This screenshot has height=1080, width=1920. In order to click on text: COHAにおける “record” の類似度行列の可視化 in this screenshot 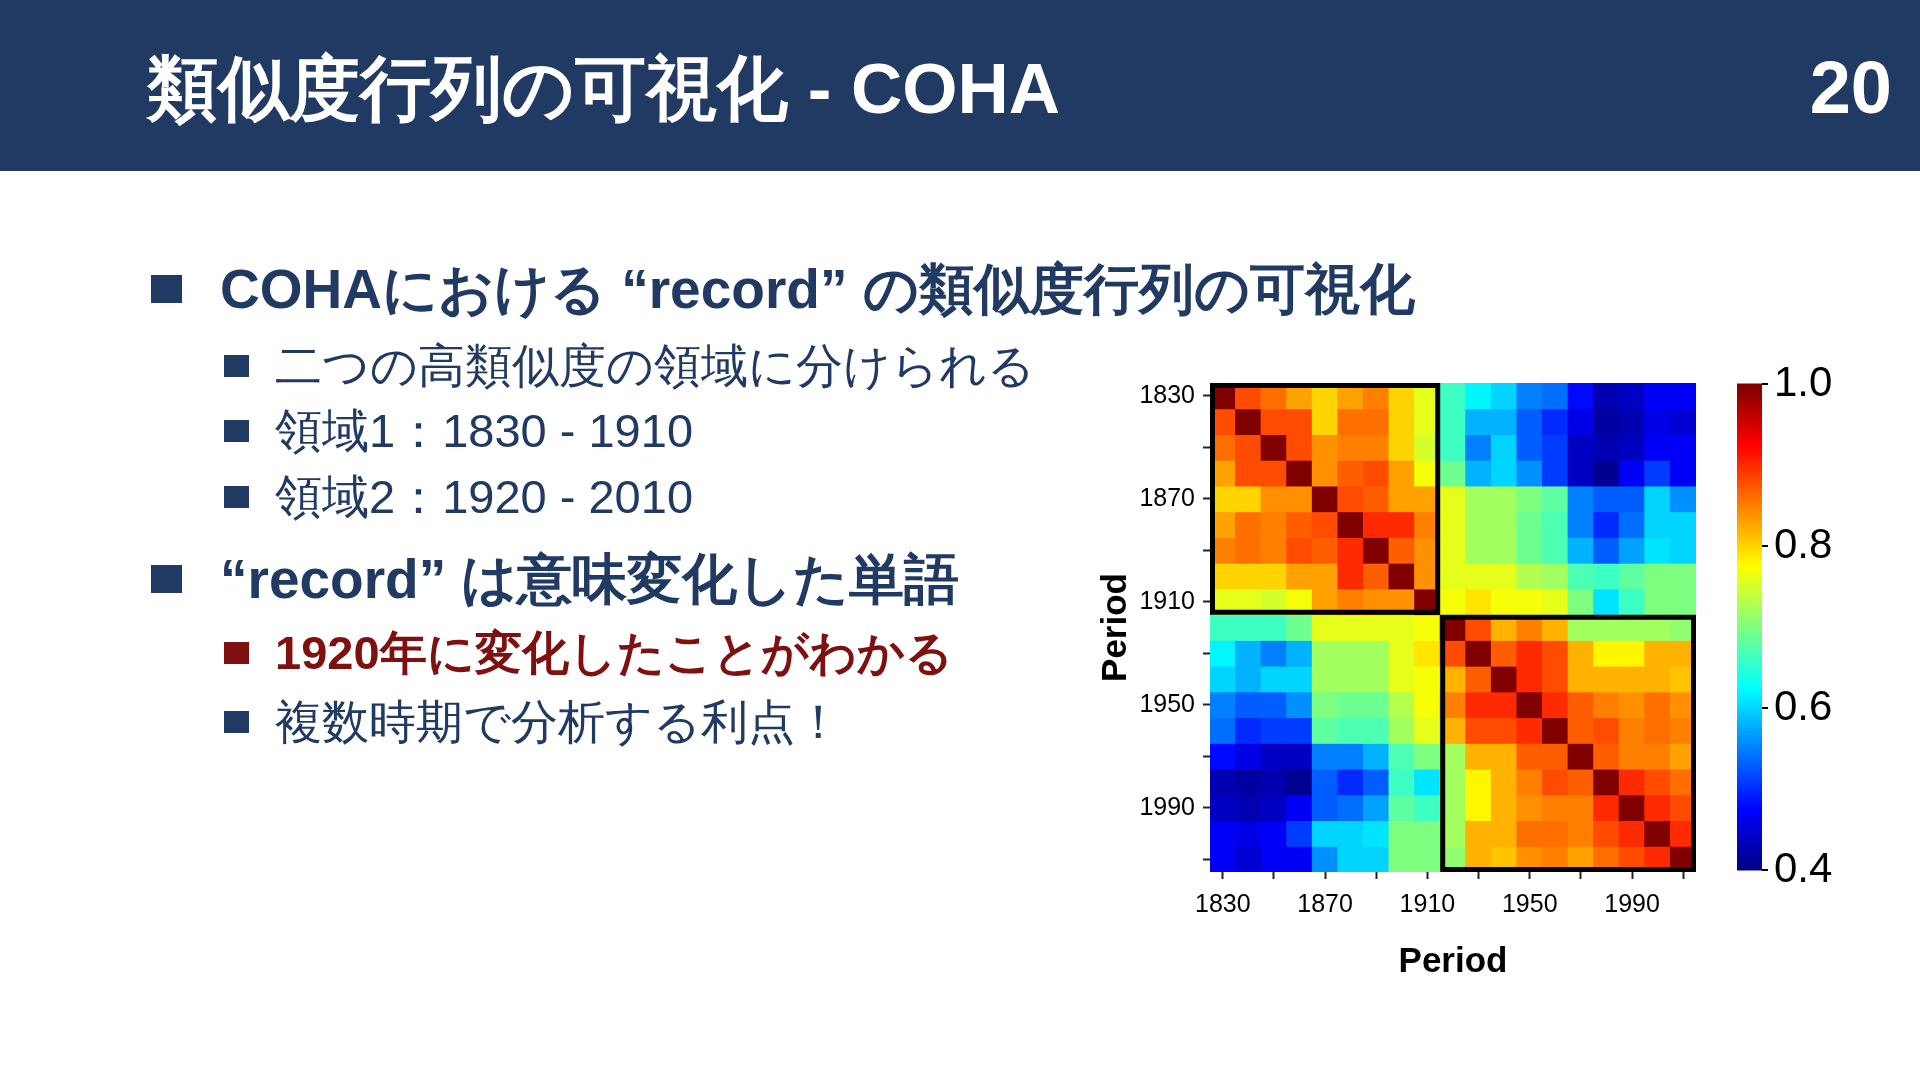, I will do `click(817, 288)`.